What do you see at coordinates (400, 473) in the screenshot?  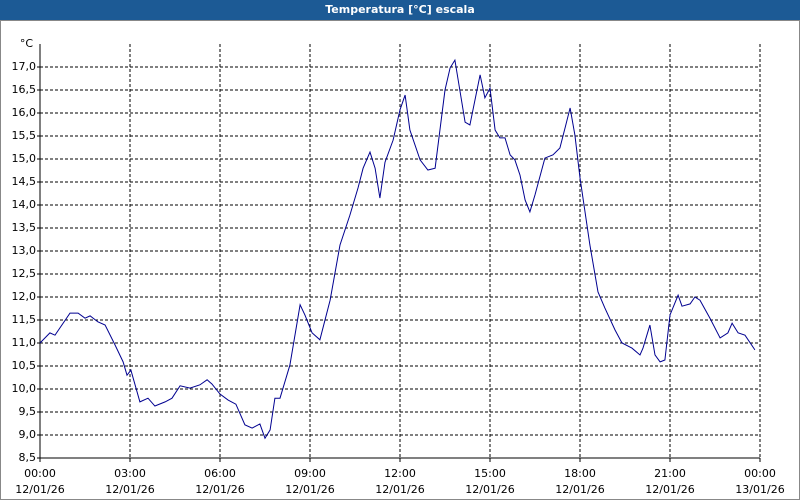 I see `x-tick-label: 12:00` at bounding box center [400, 473].